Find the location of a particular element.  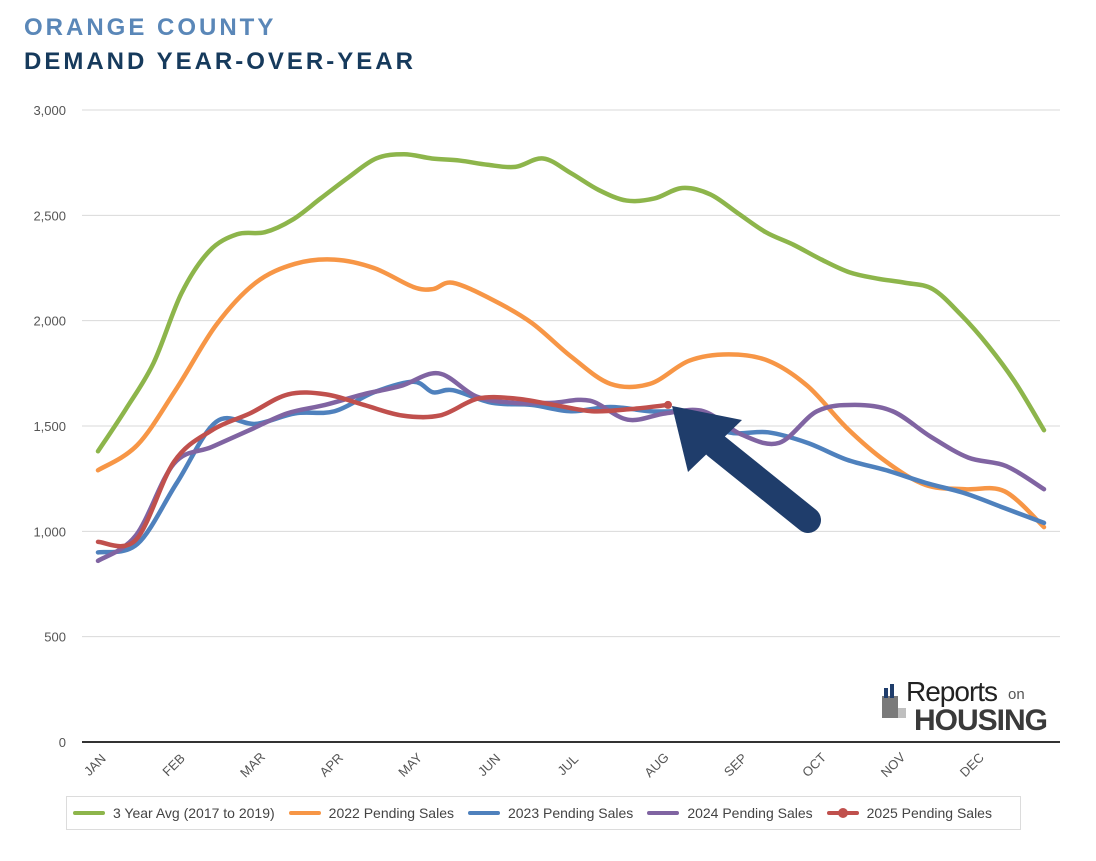

x-tick-label: SEP is located at coordinates (735, 764).